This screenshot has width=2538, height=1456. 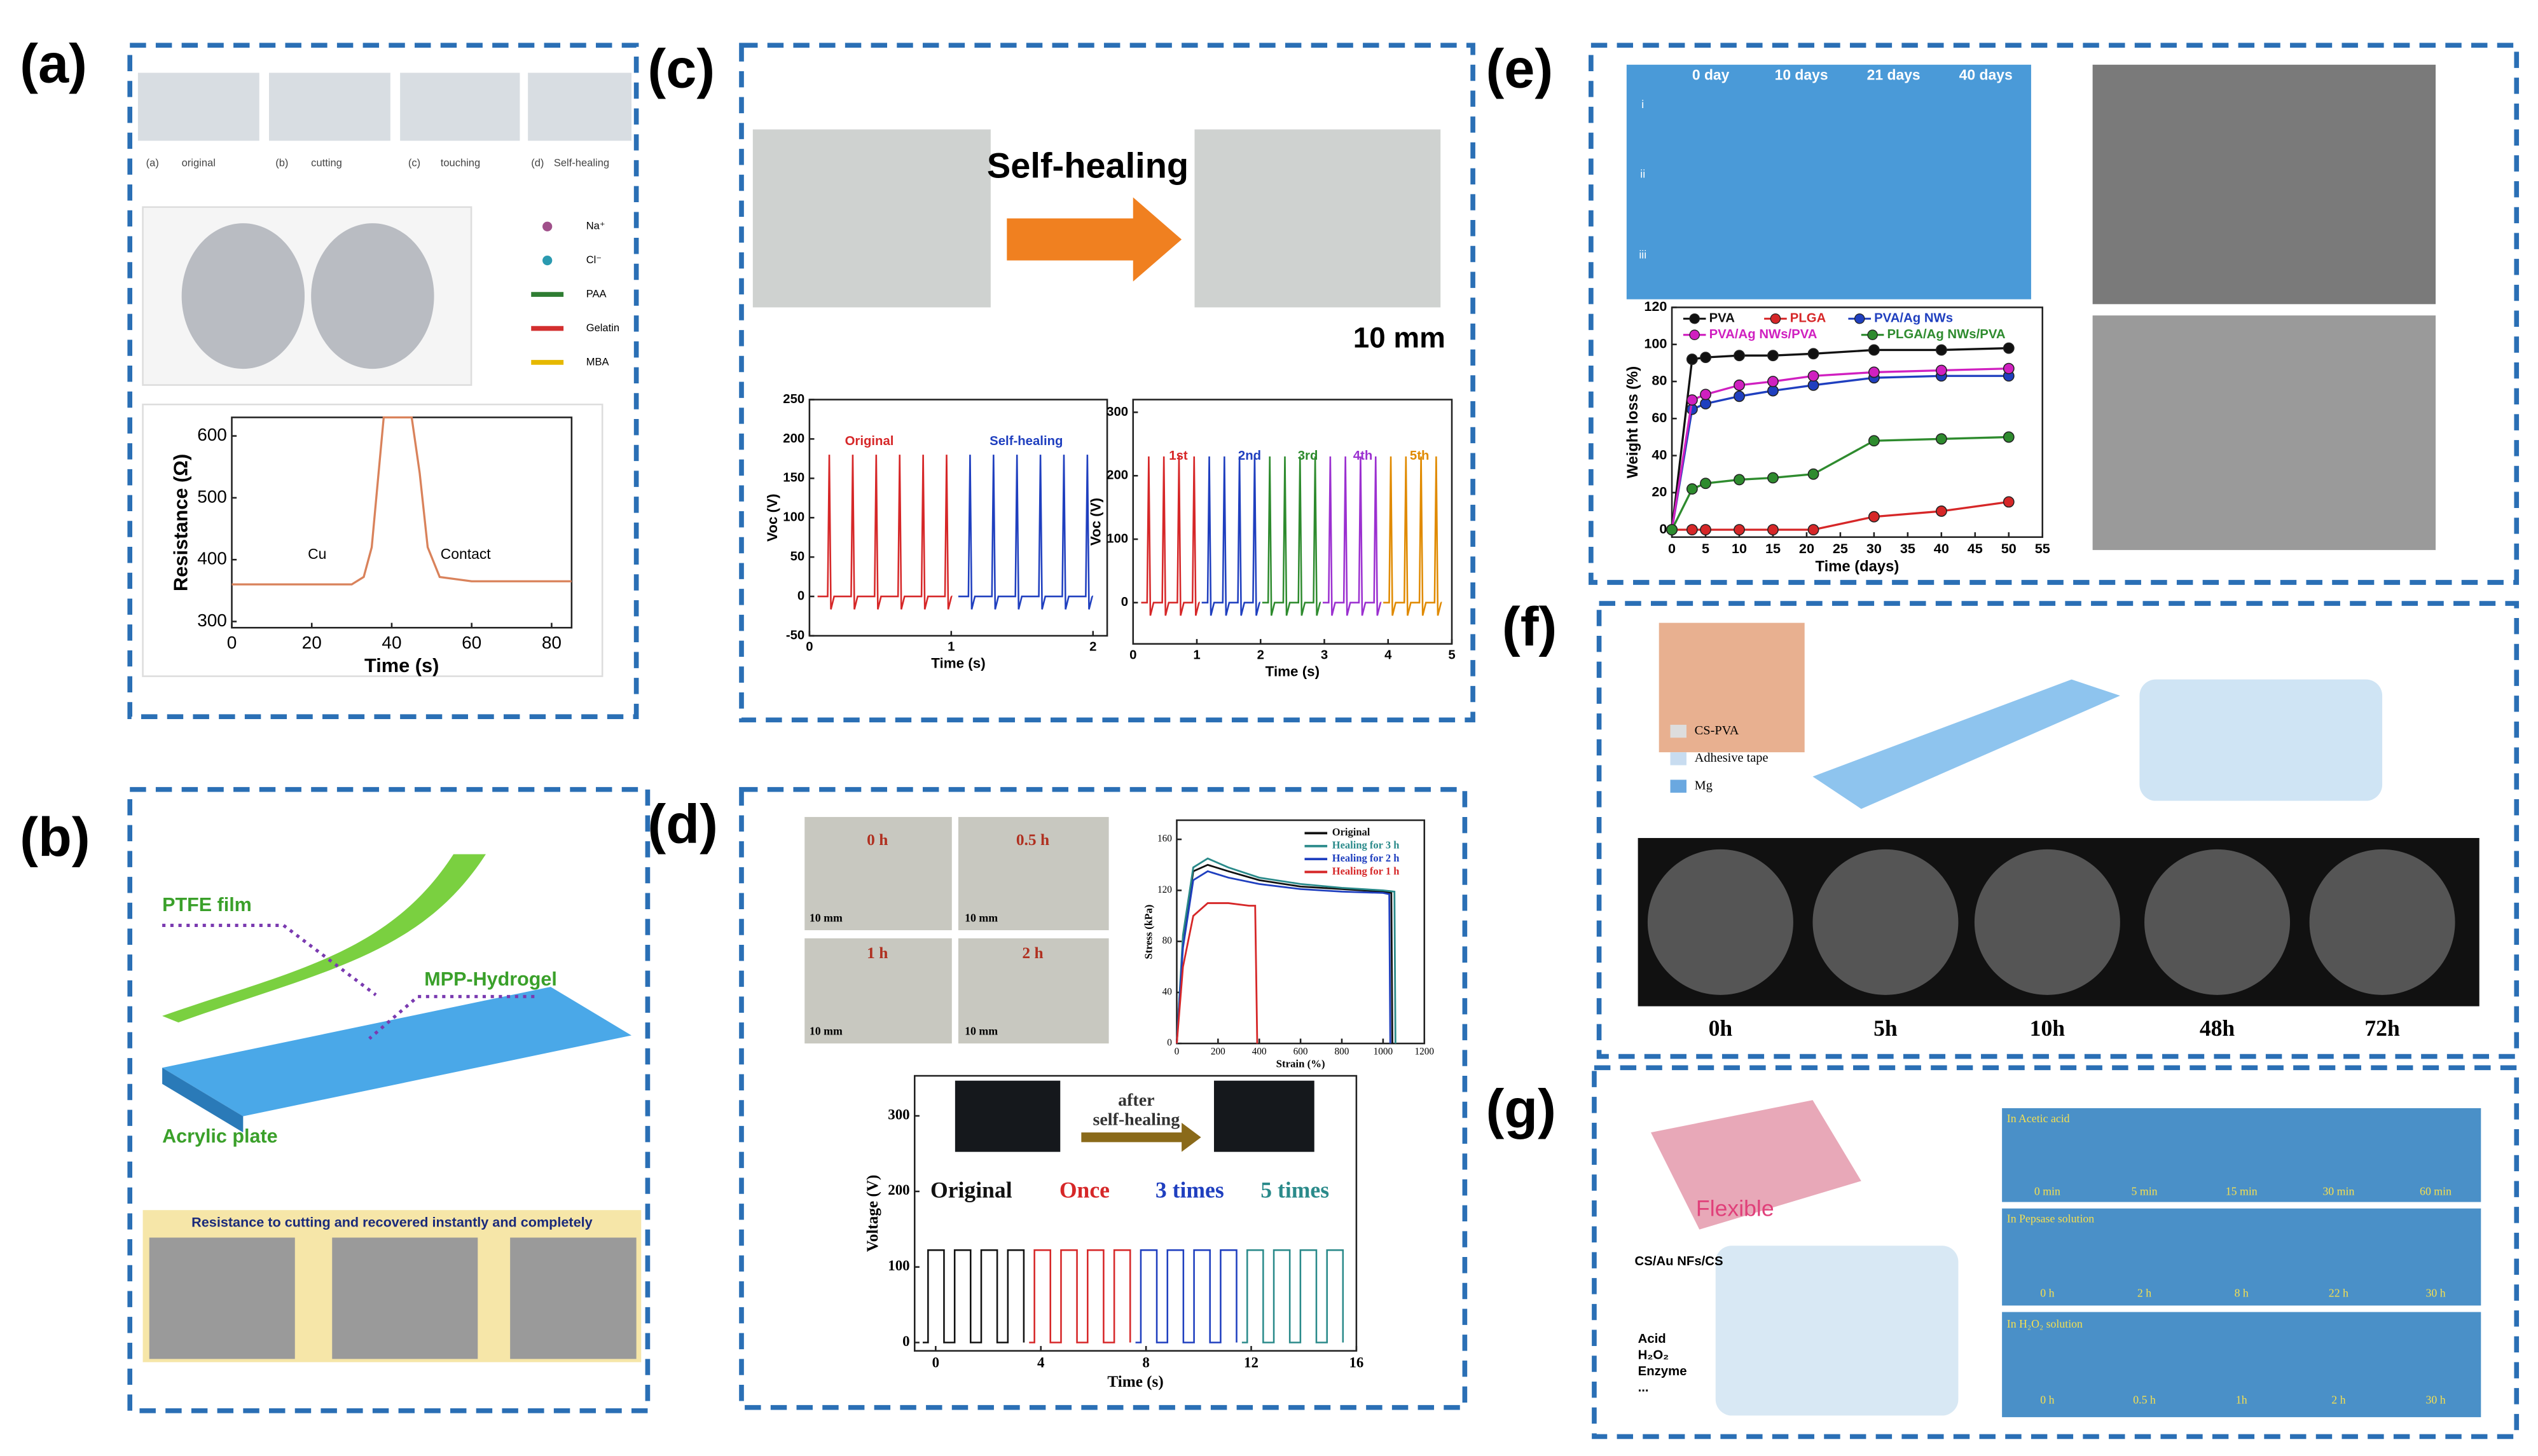 I want to click on photo-caption: original, so click(x=199, y=162).